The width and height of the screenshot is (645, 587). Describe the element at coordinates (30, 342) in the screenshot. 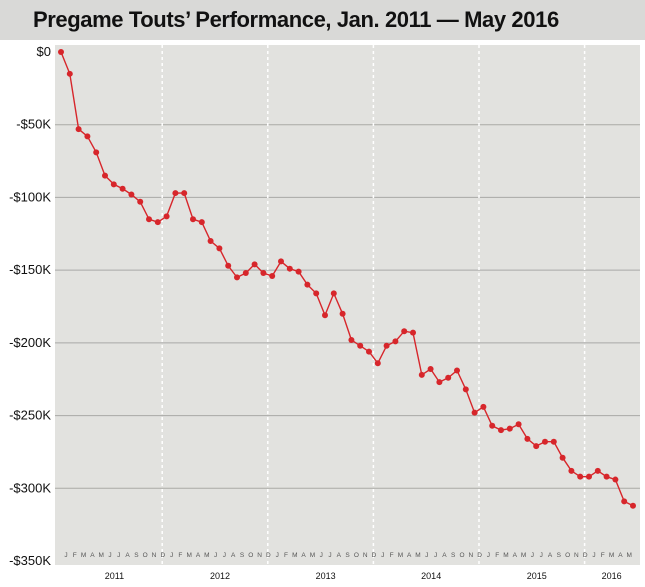

I see `y-tick-label: -$200K` at that location.